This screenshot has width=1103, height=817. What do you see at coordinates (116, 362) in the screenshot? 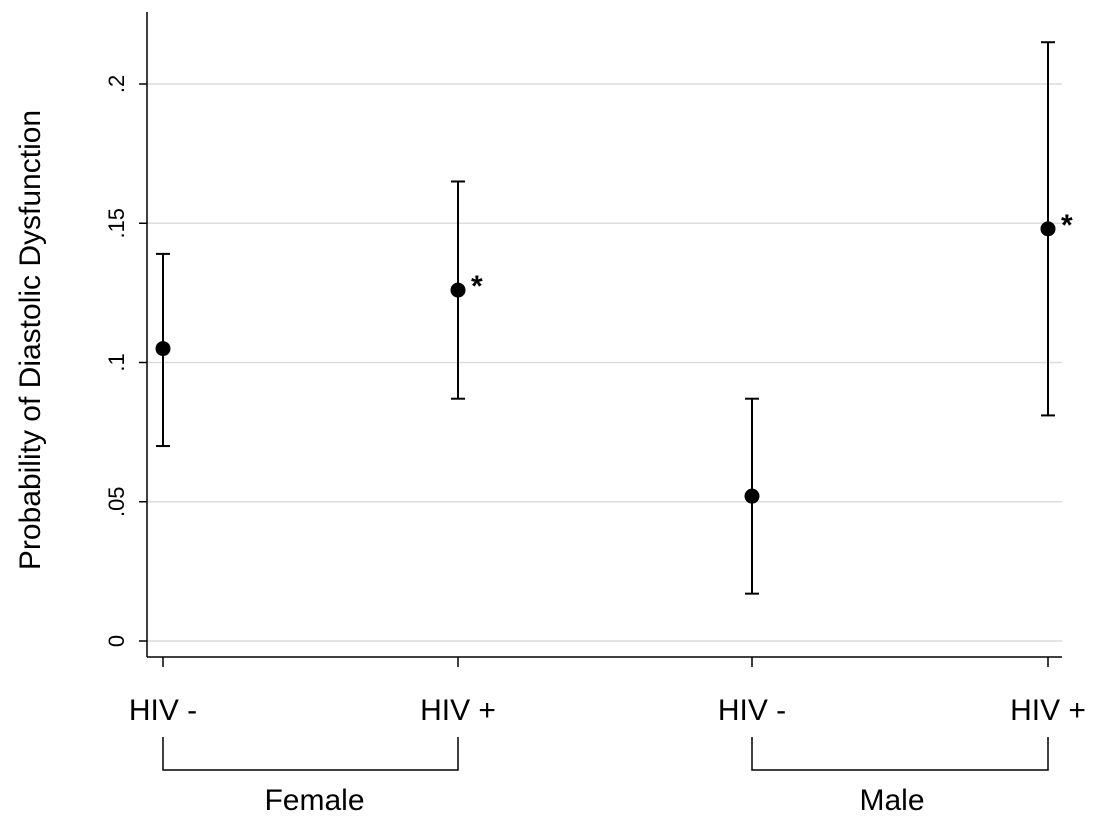
I see `y-tick-label: .1` at bounding box center [116, 362].